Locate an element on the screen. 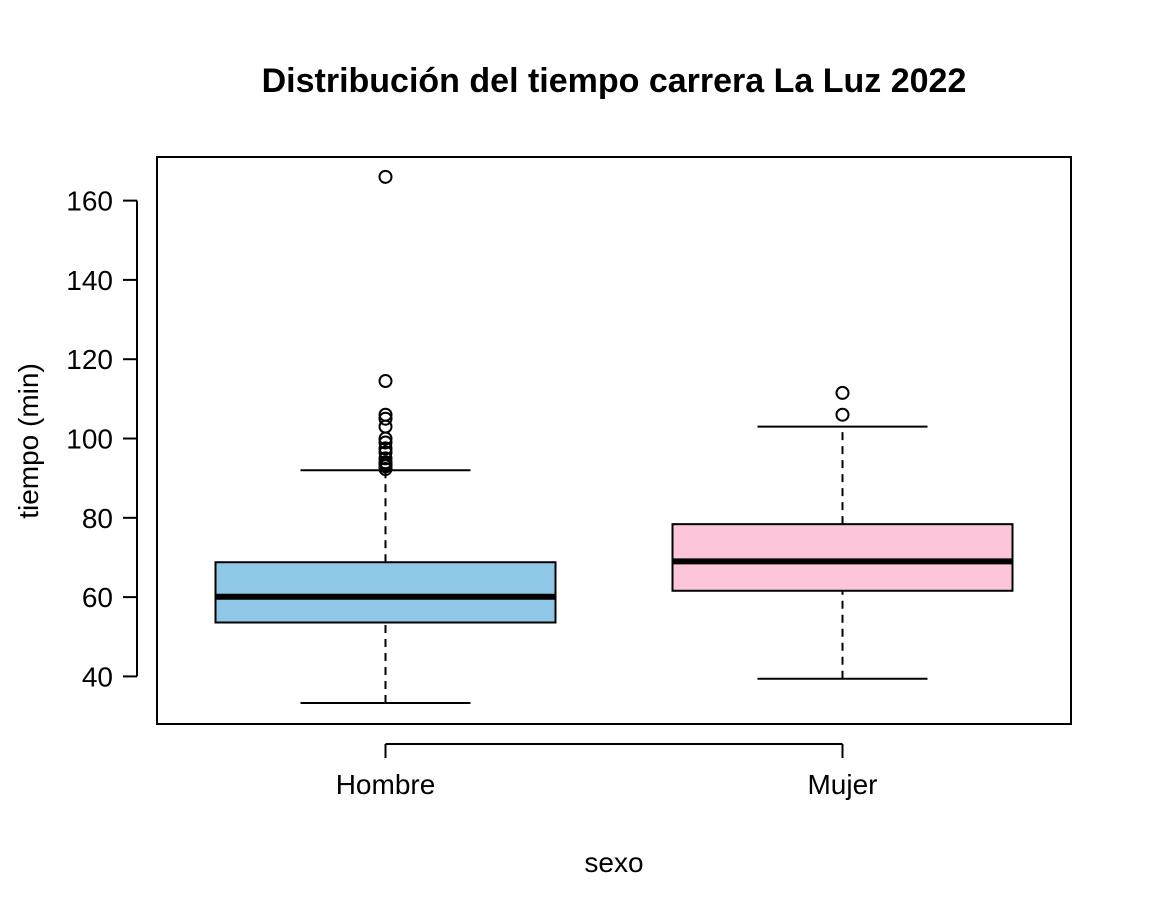 Image resolution: width=1152 pixels, height=921 pixels. x-tick-label: Hombre is located at coordinates (386, 784).